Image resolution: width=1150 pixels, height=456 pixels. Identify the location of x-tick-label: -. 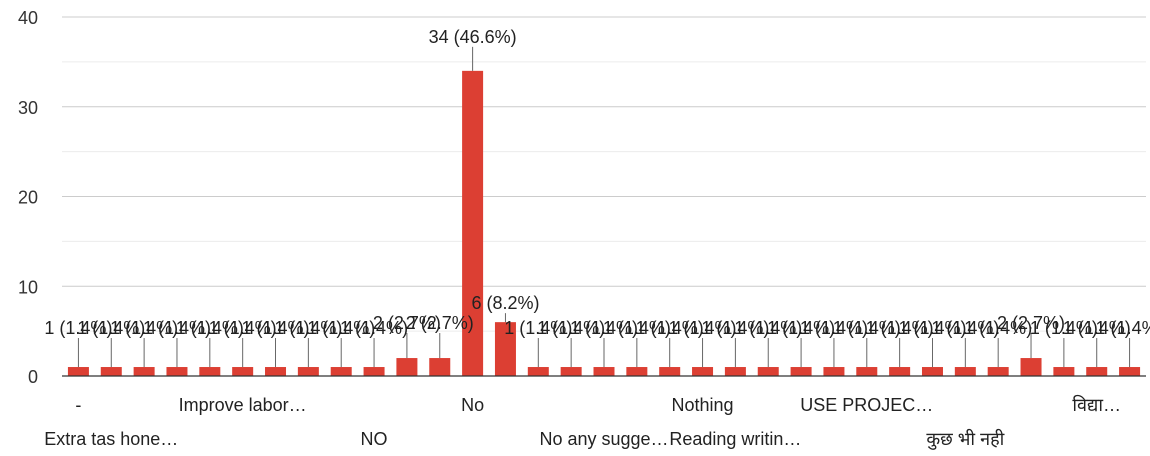
(78, 405).